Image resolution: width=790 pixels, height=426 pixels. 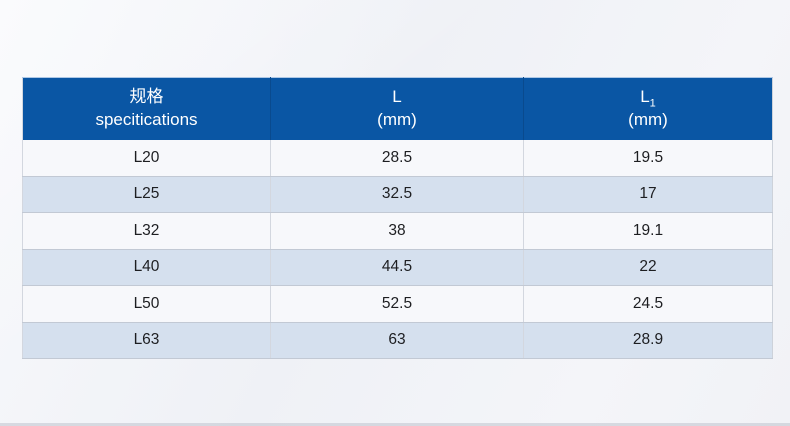 I want to click on cell-l: 44.5, so click(x=397, y=267).